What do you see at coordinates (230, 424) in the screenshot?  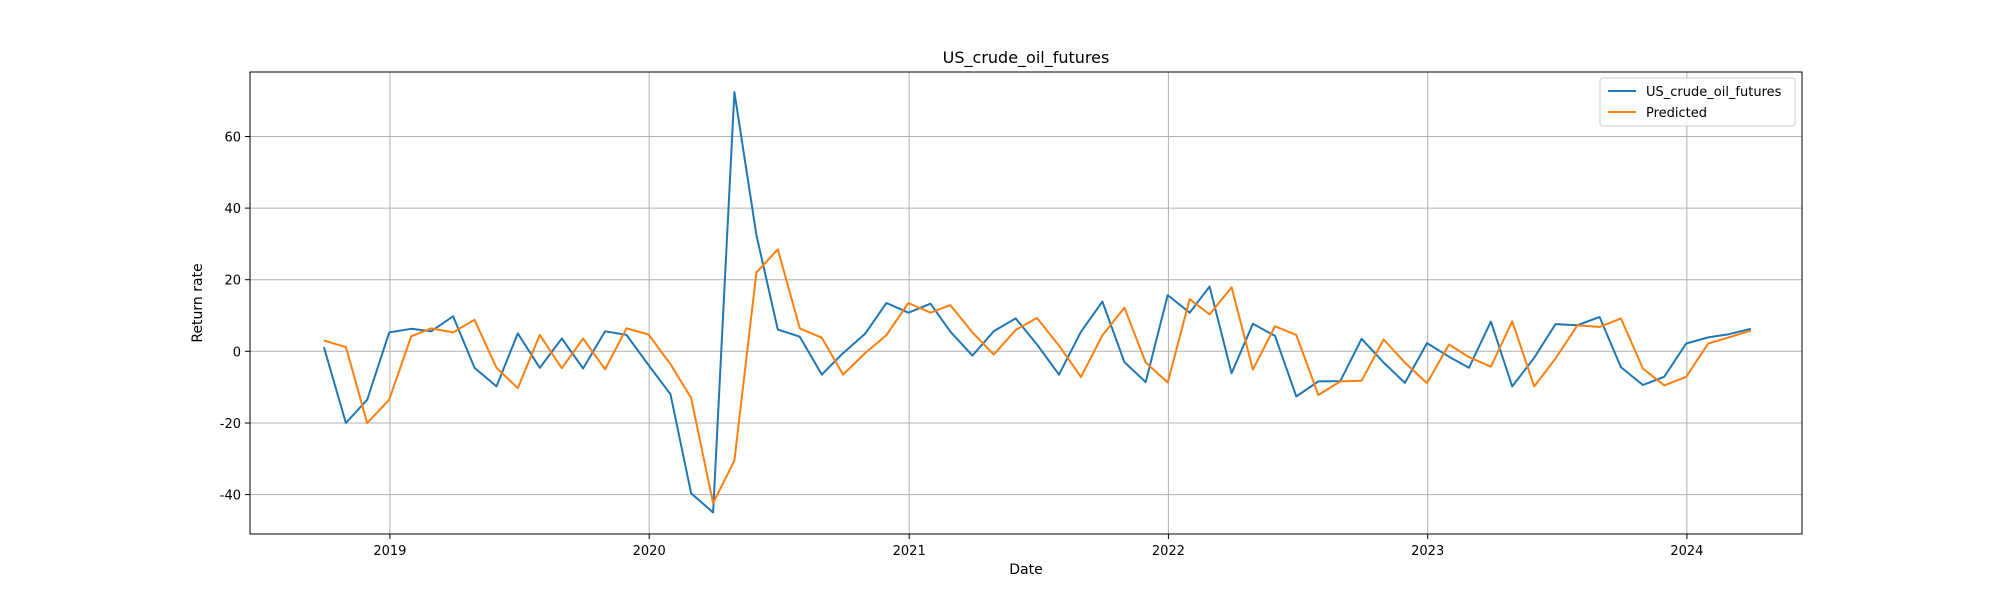 I see `y-tick-label: -20` at bounding box center [230, 424].